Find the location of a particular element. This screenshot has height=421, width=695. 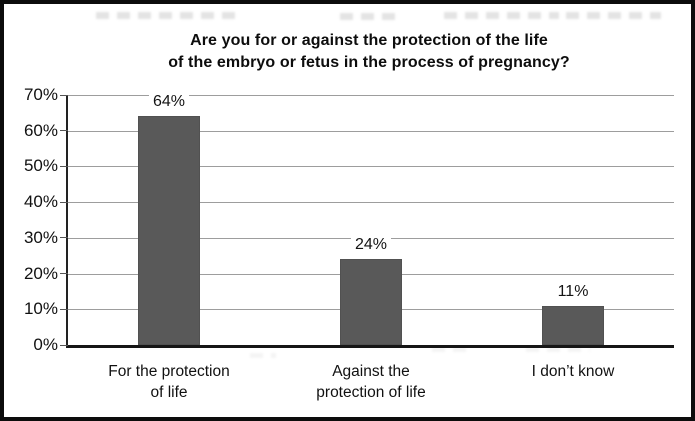

bar-value-label: 24% is located at coordinates (371, 245).